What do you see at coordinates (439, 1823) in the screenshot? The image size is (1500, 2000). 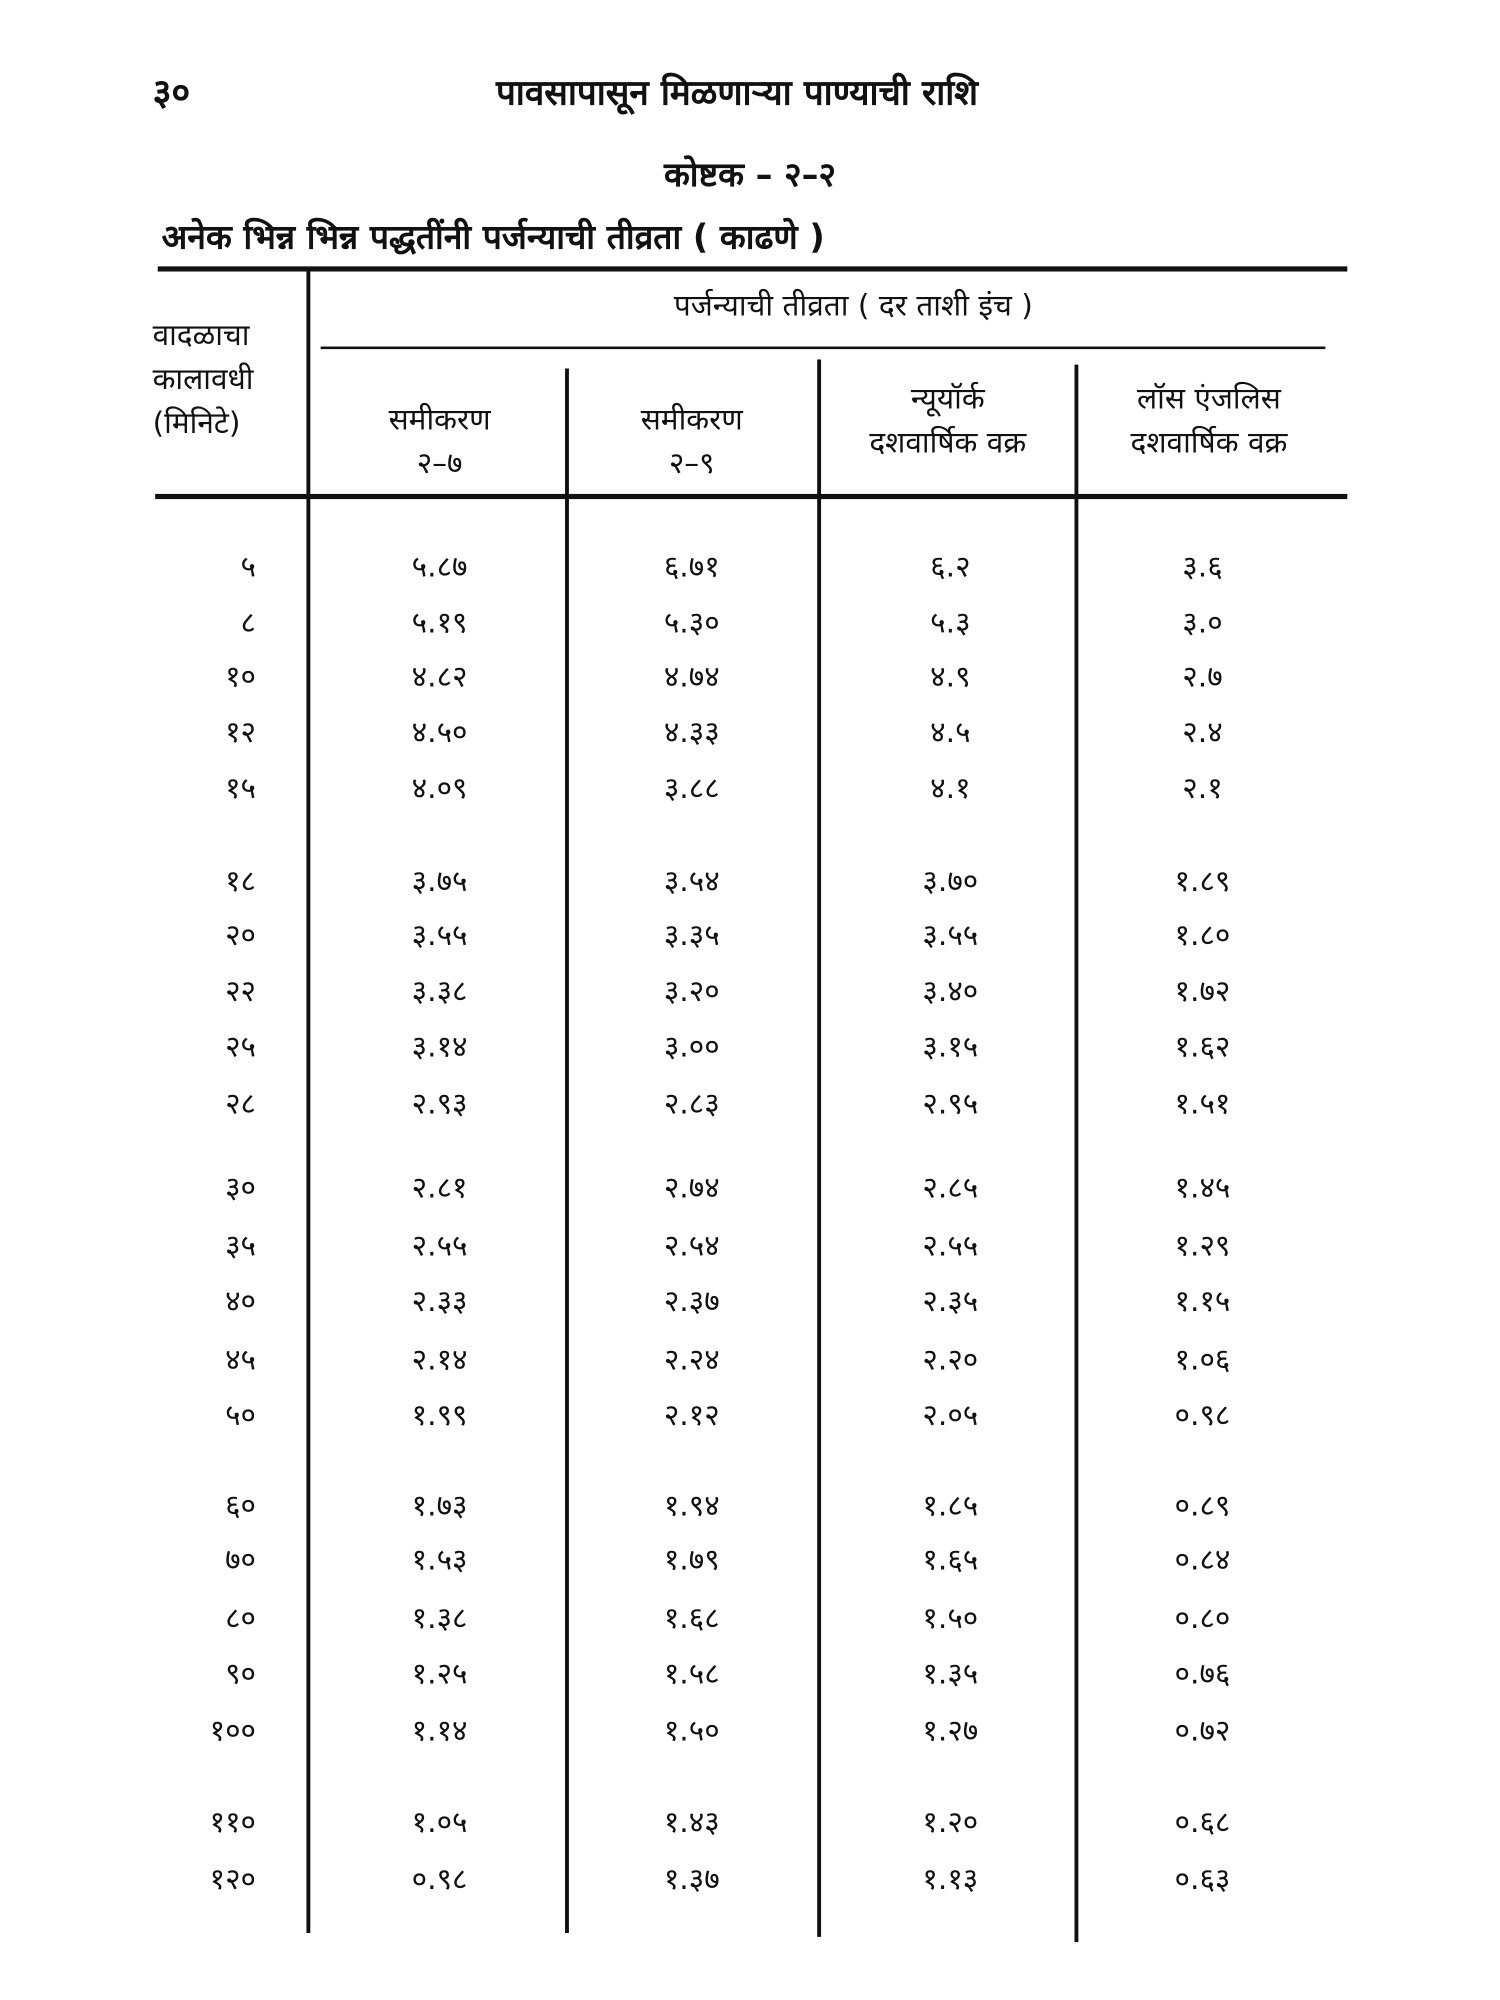 I see `intensity-cell: १.०५` at bounding box center [439, 1823].